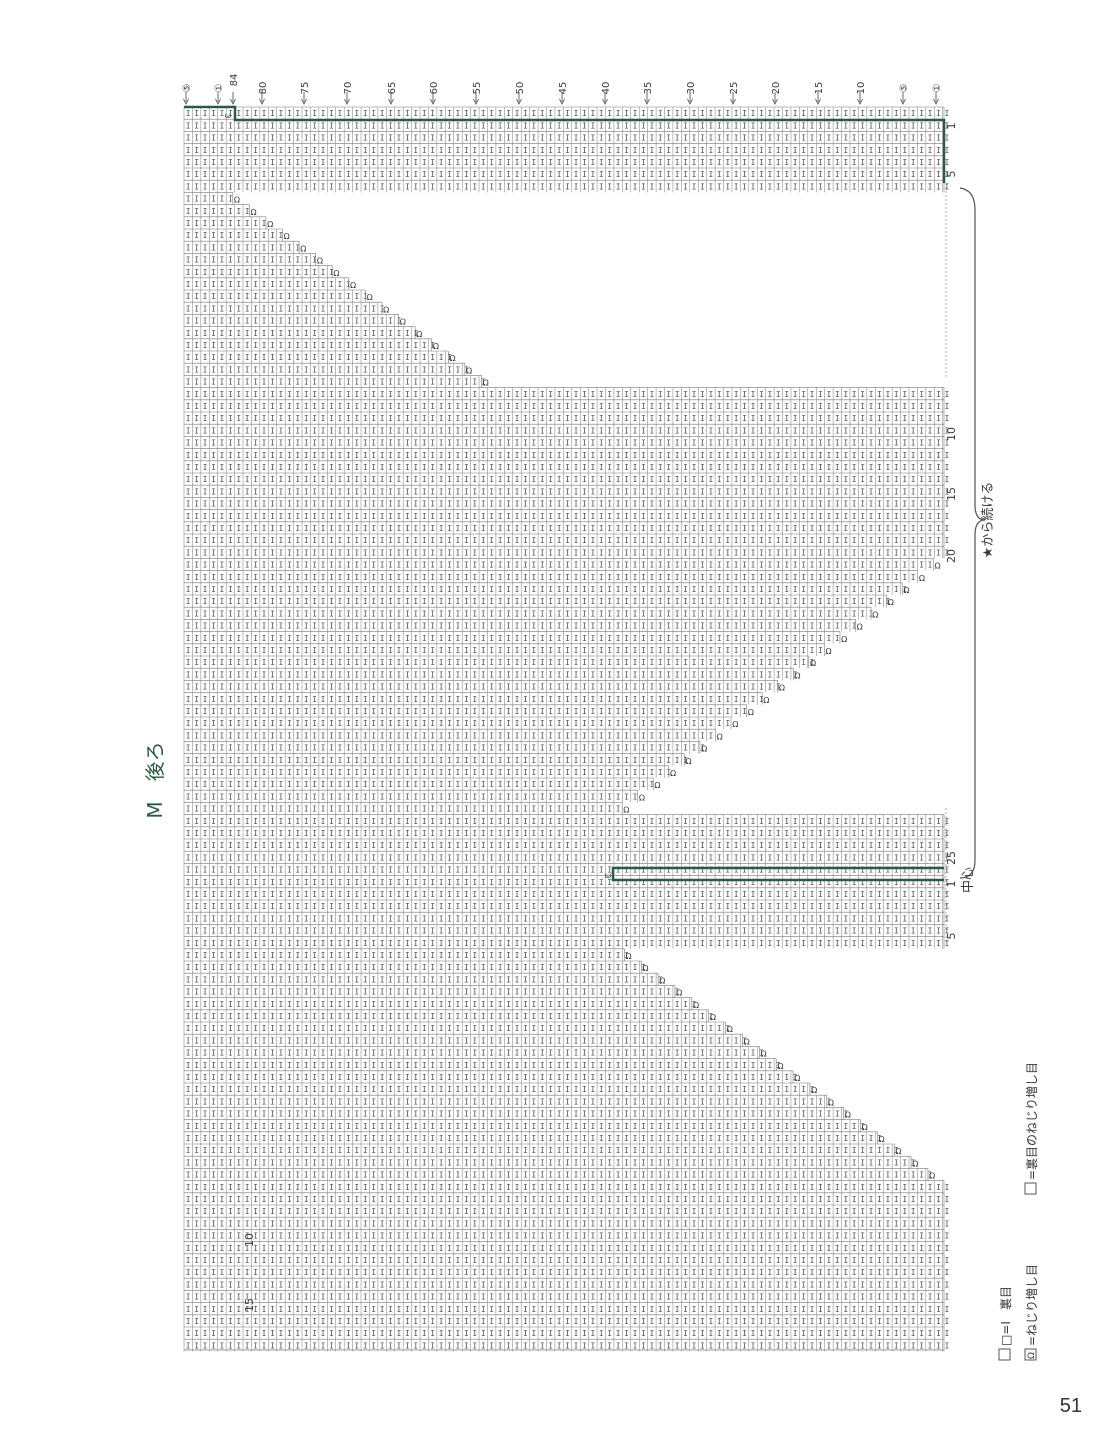 The image size is (1120, 1436). I want to click on purl-symbol-box, so click(1004, 1354).